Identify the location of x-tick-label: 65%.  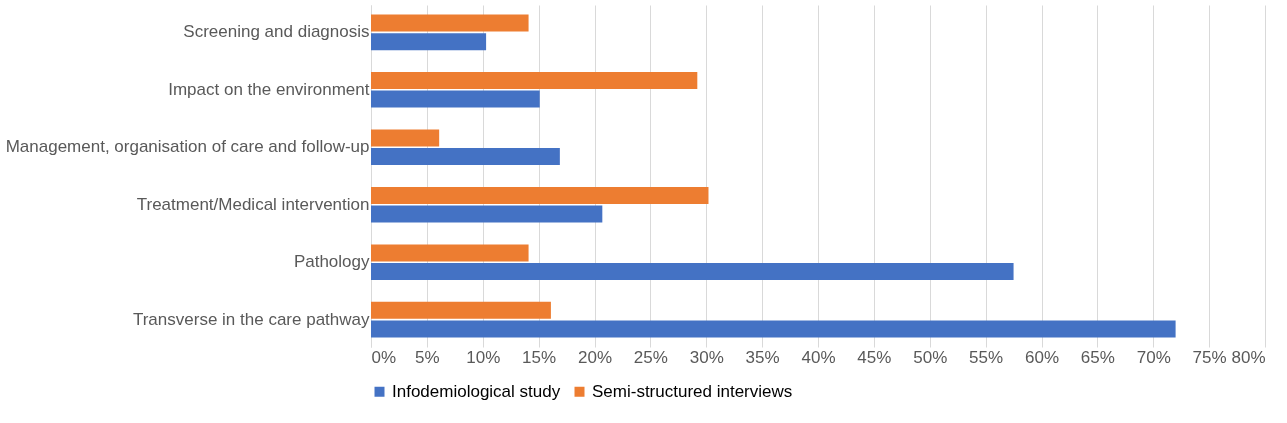
(1097, 357).